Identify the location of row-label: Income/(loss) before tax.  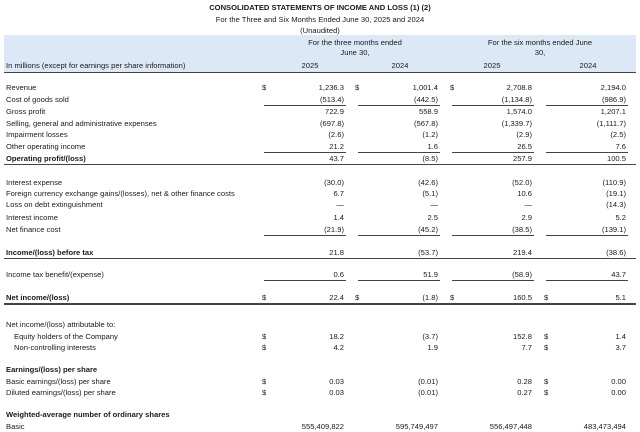
(50, 252).